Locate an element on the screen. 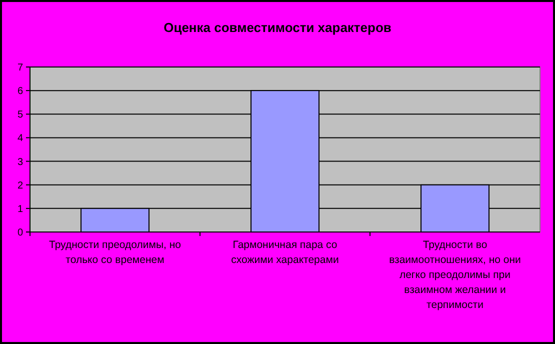 Image resolution: width=555 pixels, height=344 pixels. chart-title: Оценка совместимости характеров is located at coordinates (278, 27).